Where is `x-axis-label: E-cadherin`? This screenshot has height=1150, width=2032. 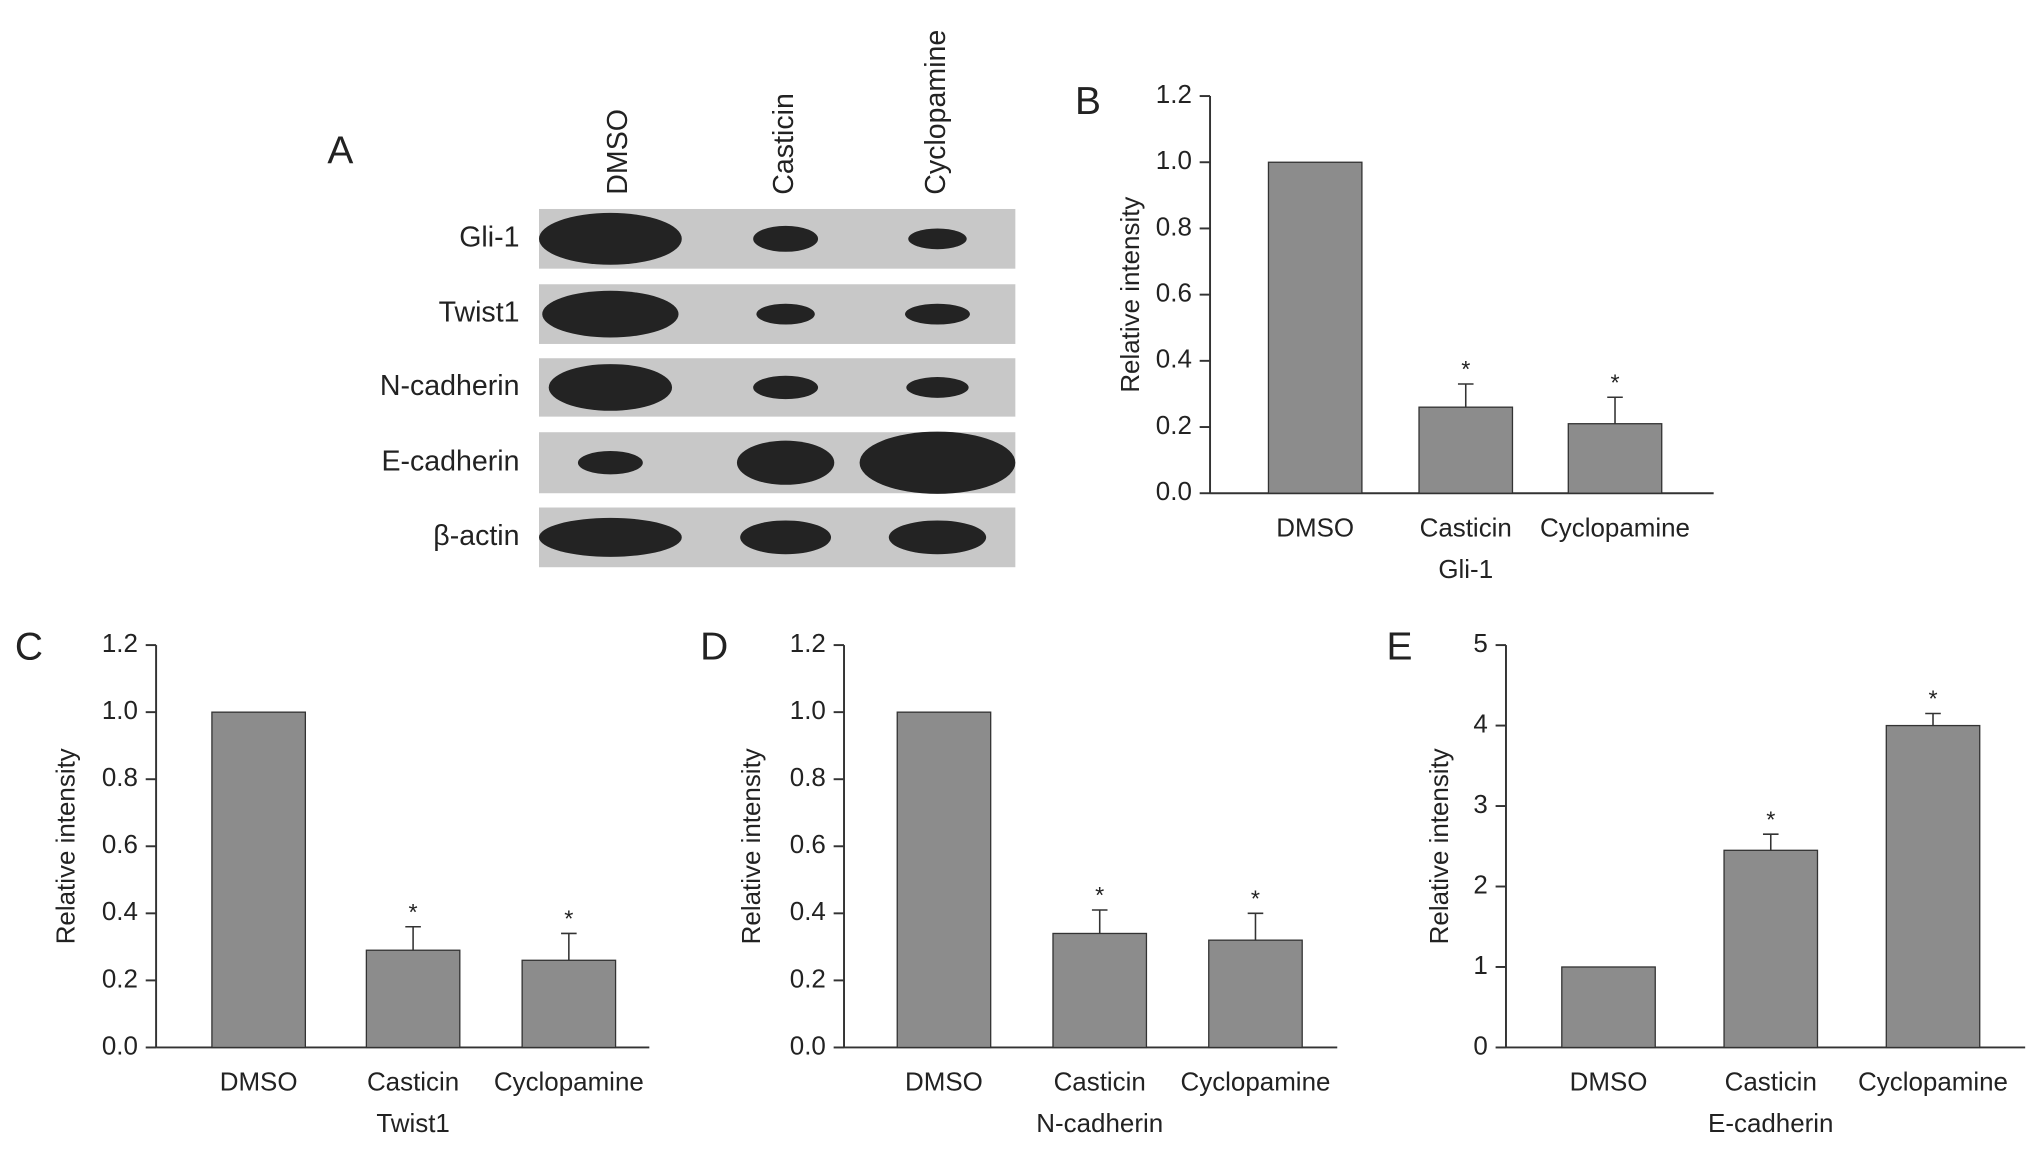 x-axis-label: E-cadherin is located at coordinates (1770, 1124).